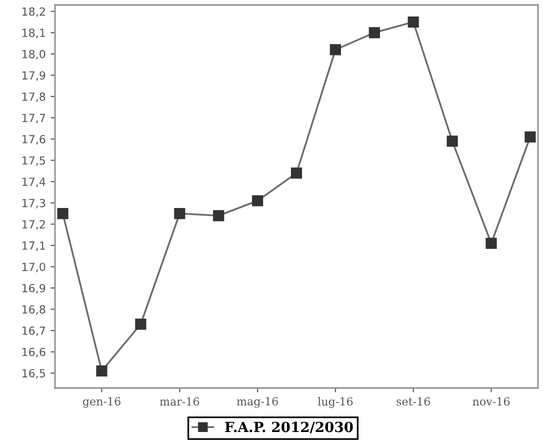  What do you see at coordinates (34, 331) in the screenshot?
I see `y-tick-label: 16,7` at bounding box center [34, 331].